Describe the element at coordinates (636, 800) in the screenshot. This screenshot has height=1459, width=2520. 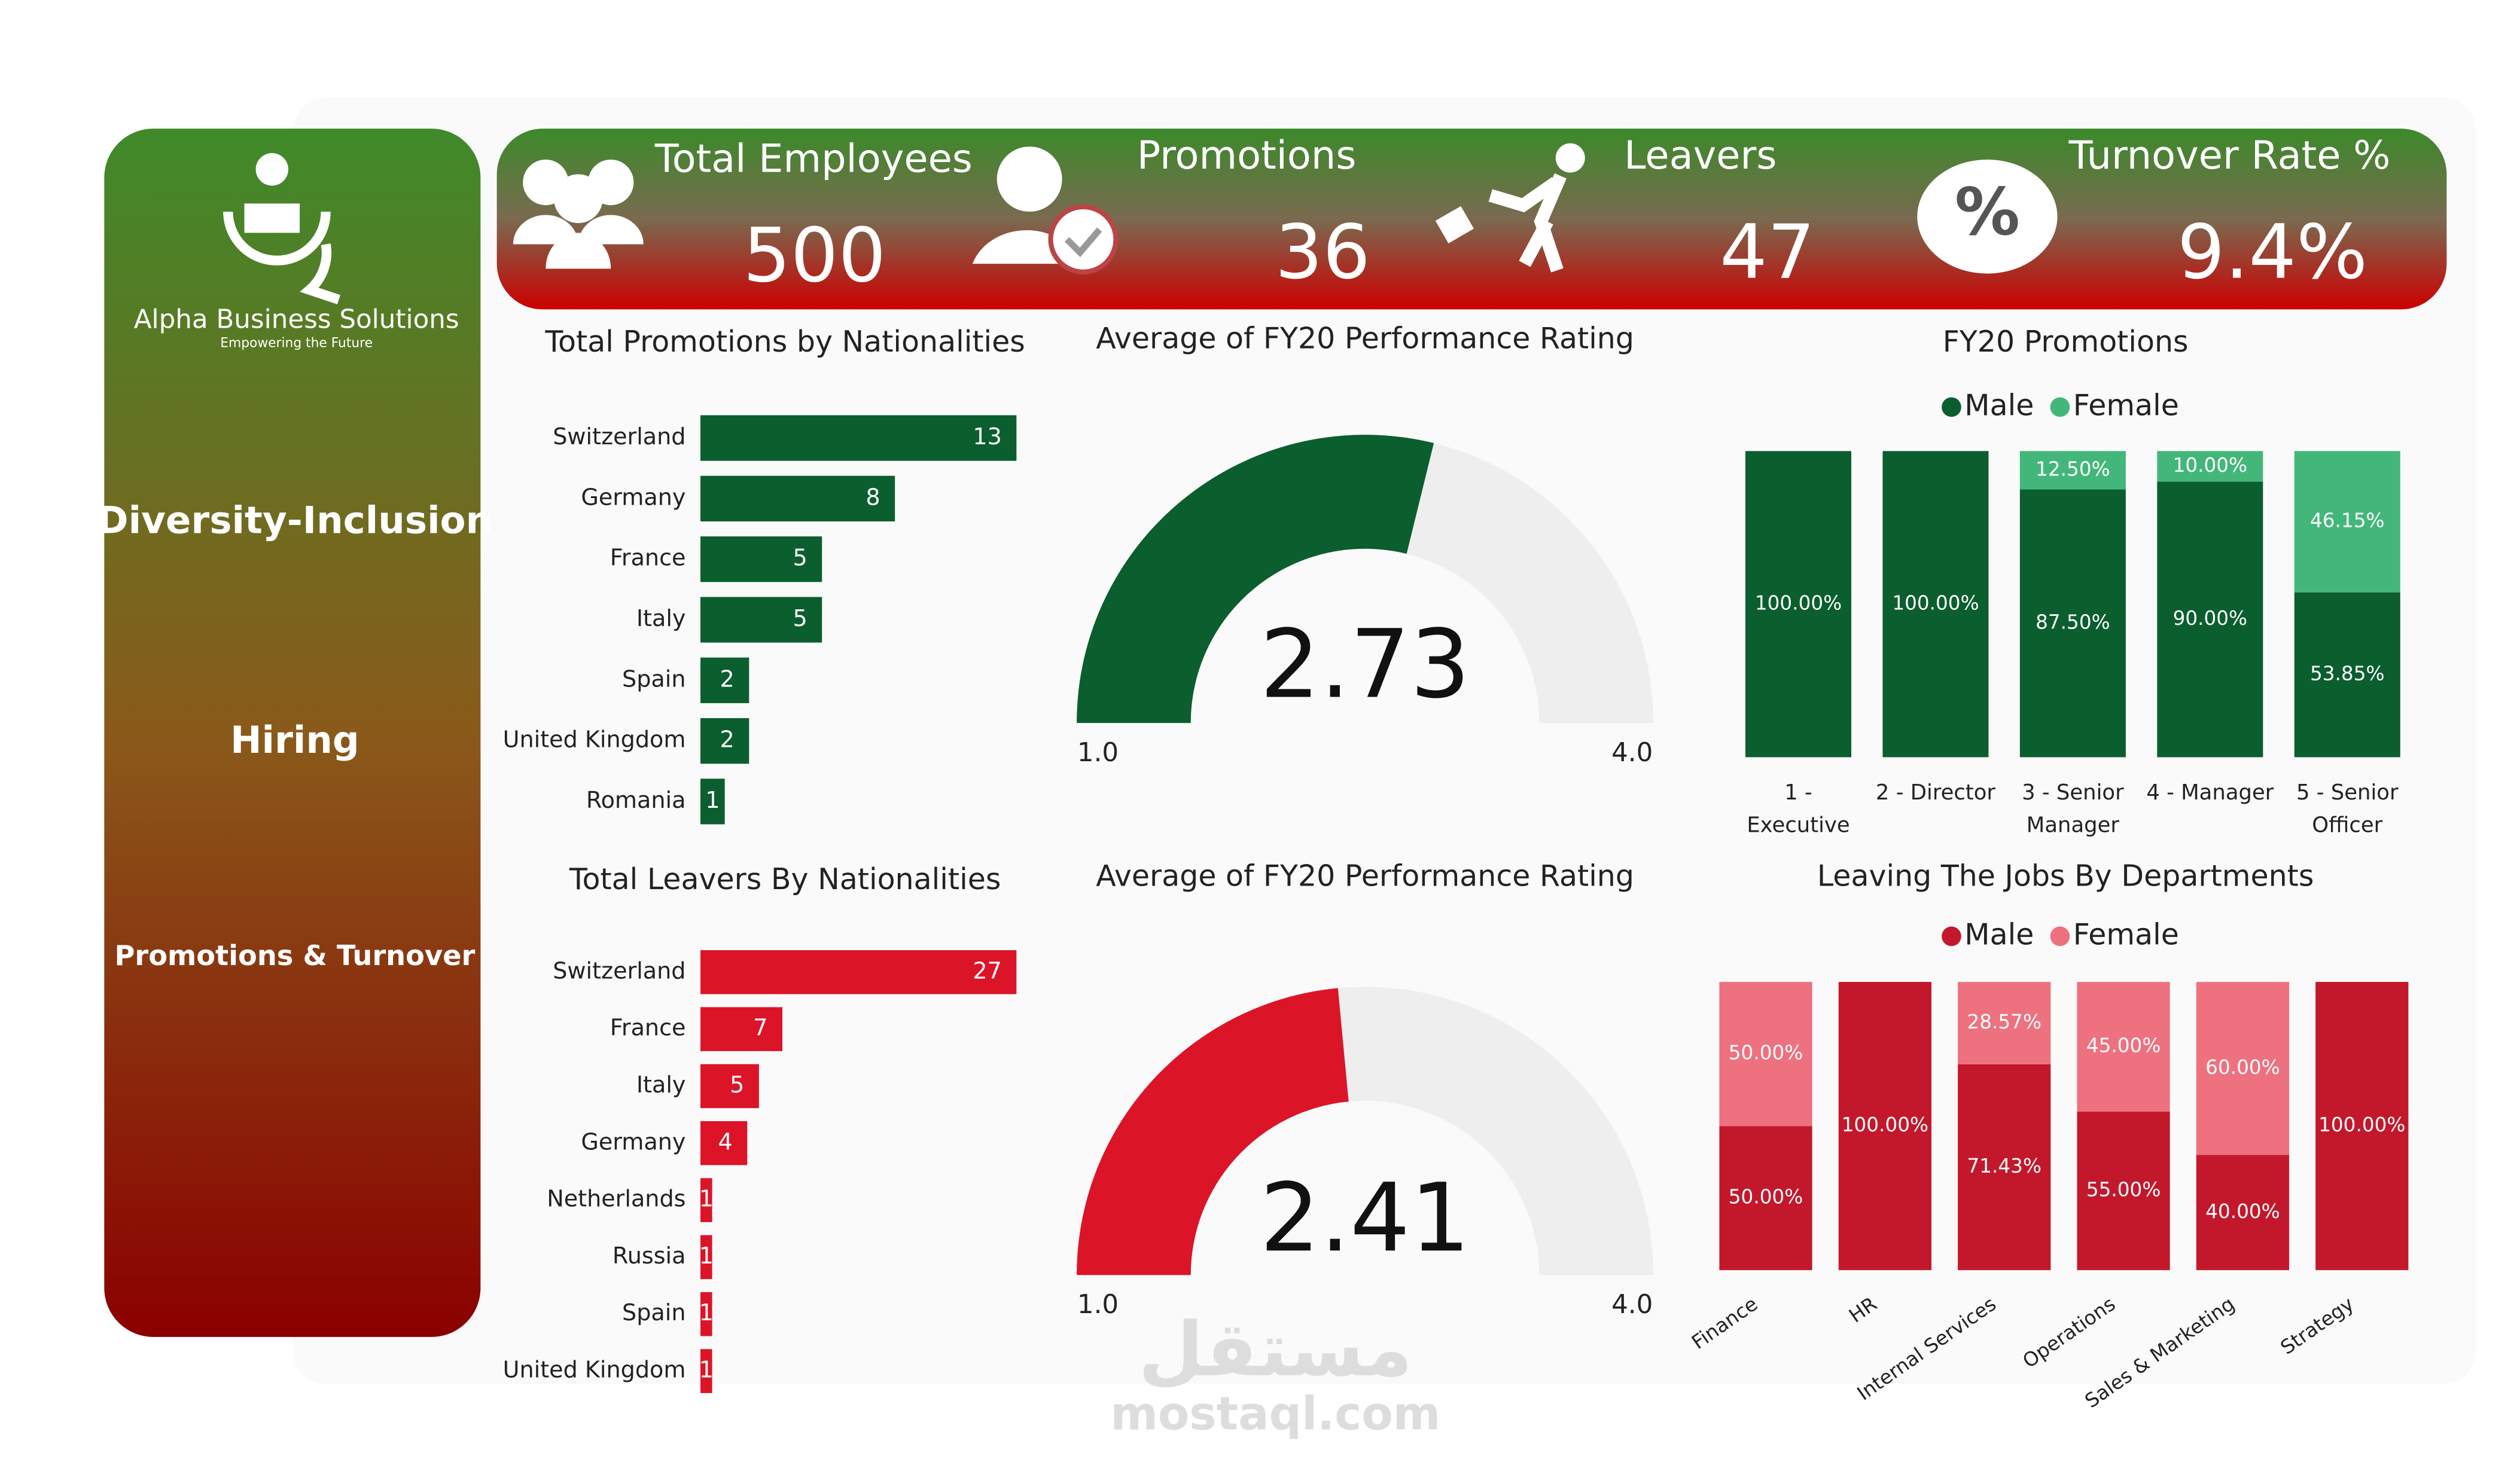
I see `category-label: Romania` at that location.